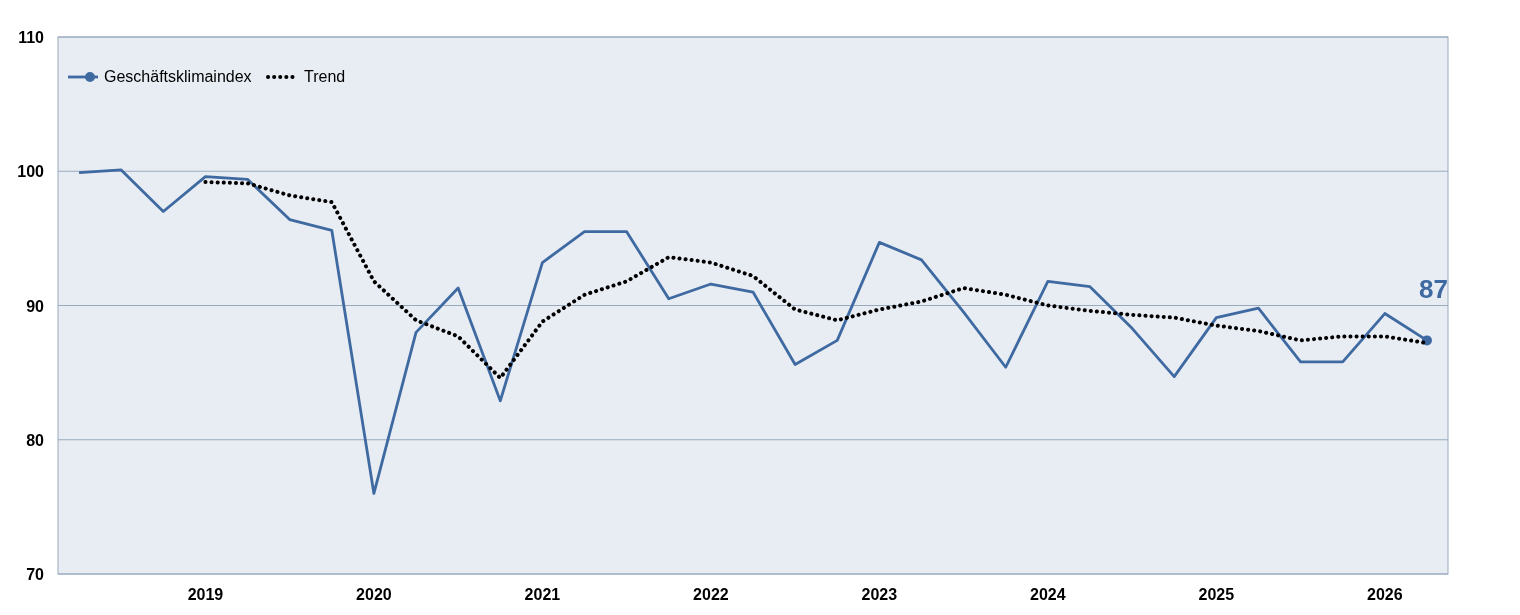 This screenshot has height=615, width=1520. What do you see at coordinates (35, 574) in the screenshot?
I see `y-tick-label: 70` at bounding box center [35, 574].